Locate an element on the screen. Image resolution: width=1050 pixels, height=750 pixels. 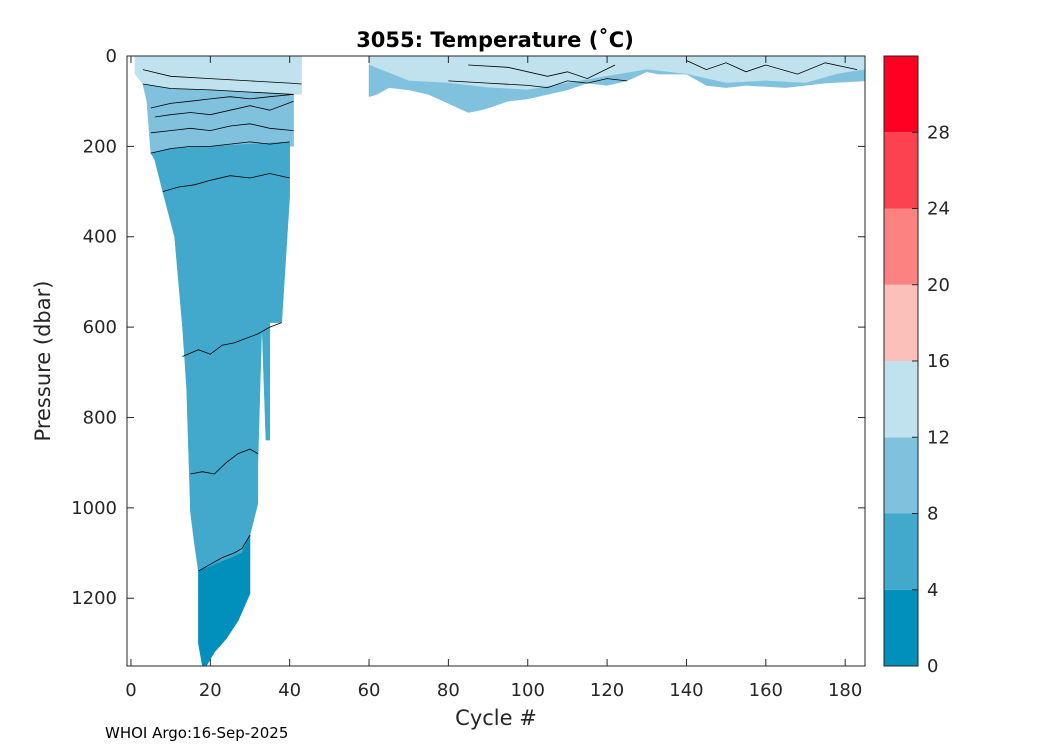
colorbar-tick-label: 0 is located at coordinates (932, 666).